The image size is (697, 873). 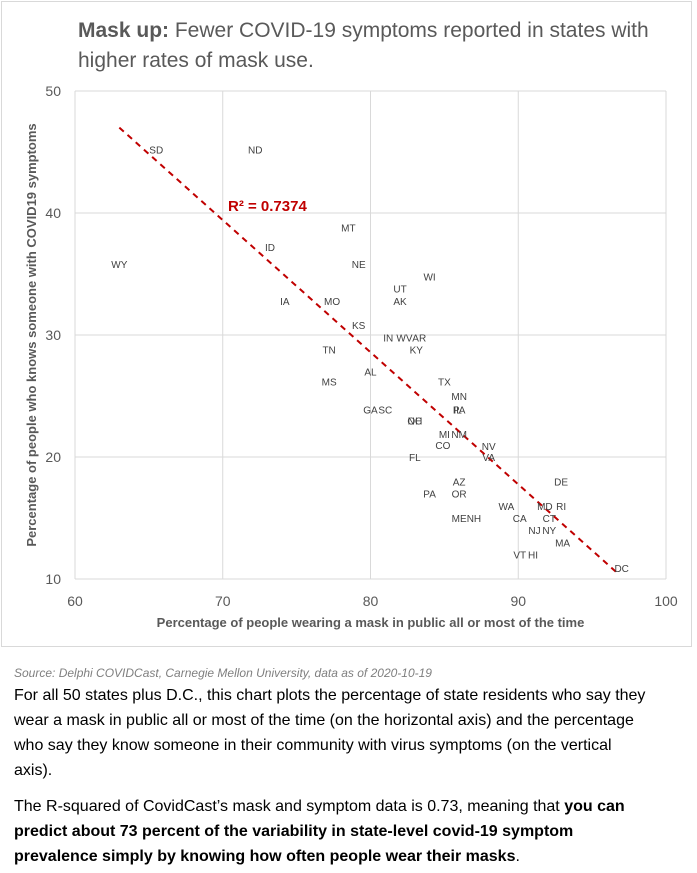 I want to click on state-point-MS: MS, so click(x=329, y=382).